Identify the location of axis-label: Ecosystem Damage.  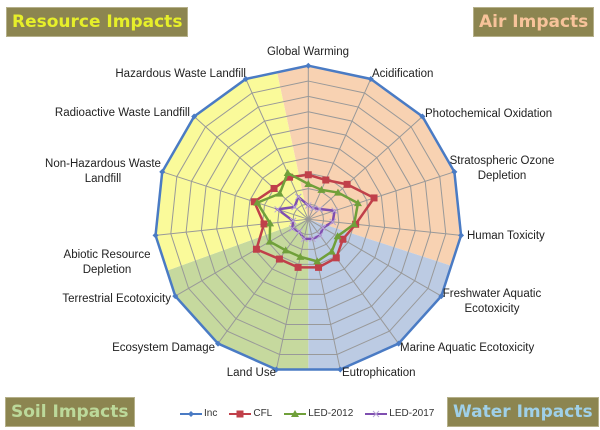
(163, 348).